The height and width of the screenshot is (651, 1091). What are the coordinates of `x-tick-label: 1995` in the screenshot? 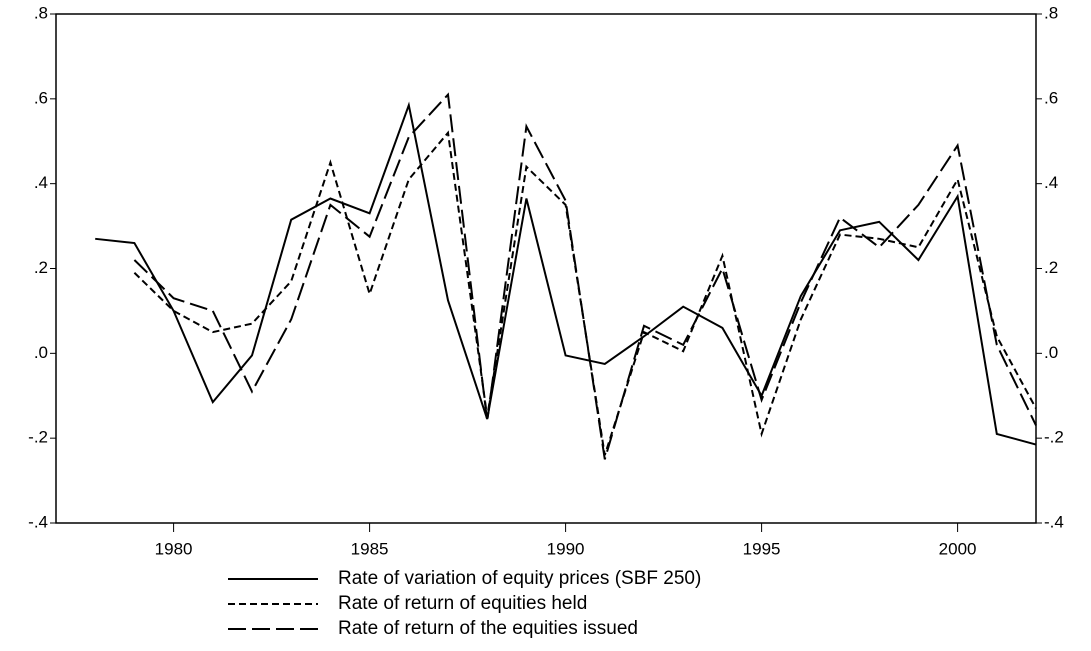 It's located at (762, 548).